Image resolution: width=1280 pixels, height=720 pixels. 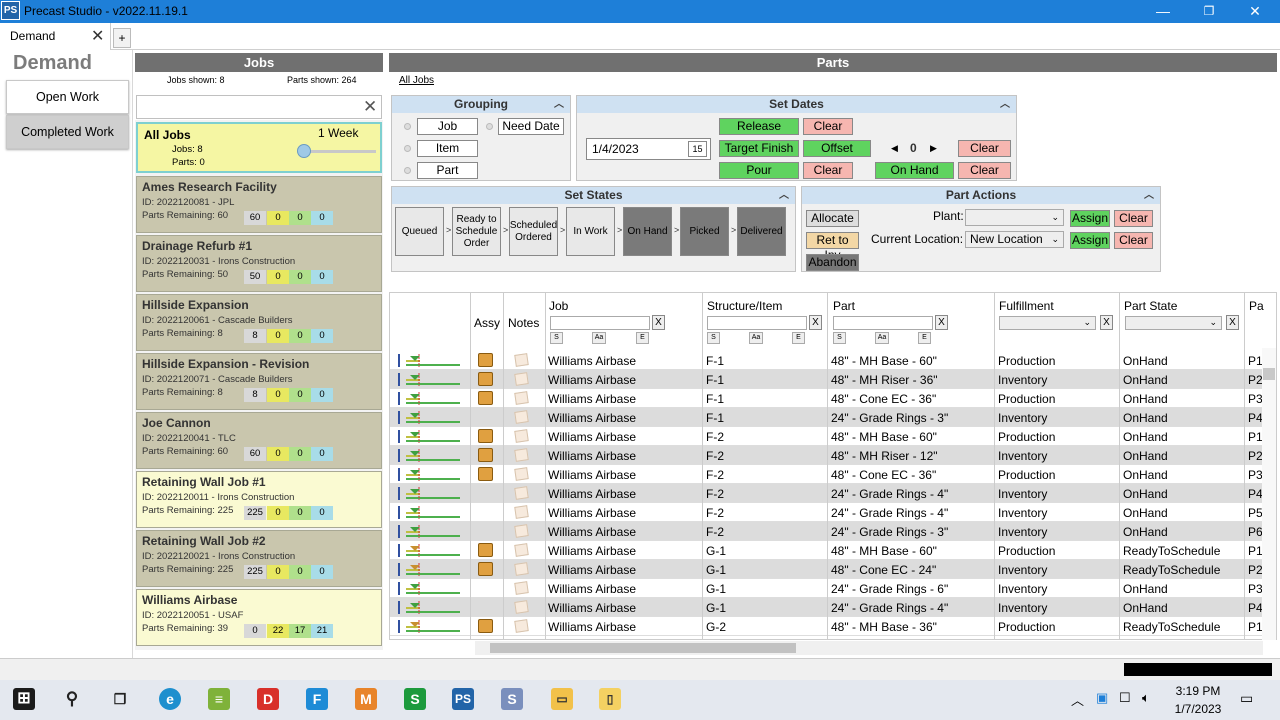 What do you see at coordinates (1163, 11) in the screenshot?
I see `minimize-icon: —` at bounding box center [1163, 11].